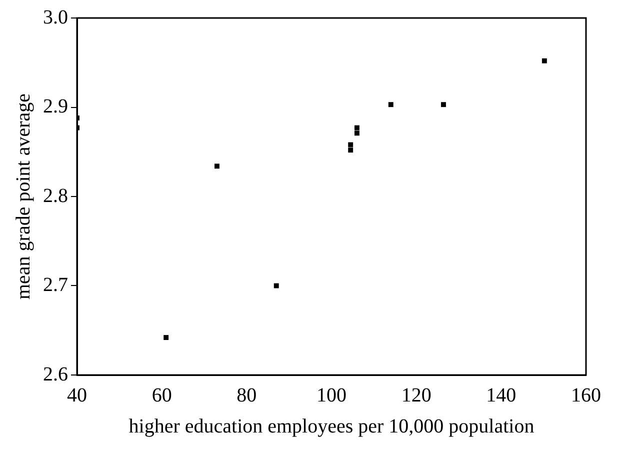 The width and height of the screenshot is (626, 449). What do you see at coordinates (501, 395) in the screenshot?
I see `x-tick-label: 140` at bounding box center [501, 395].